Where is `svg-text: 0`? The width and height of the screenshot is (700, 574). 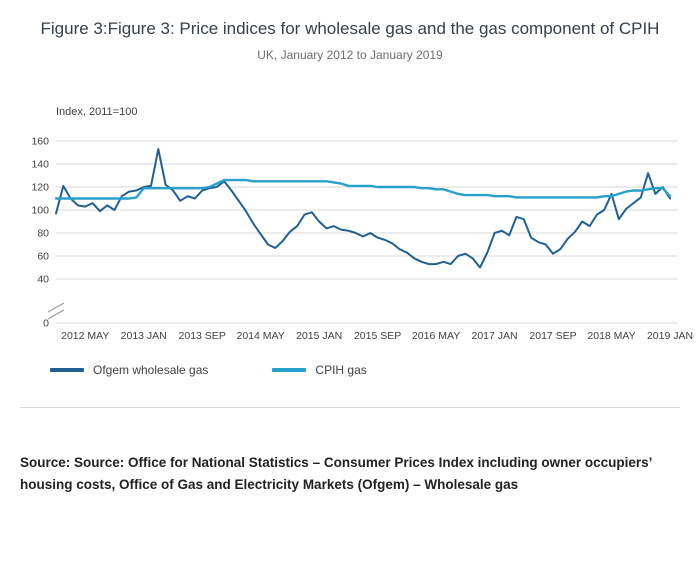
svg-text: 0 is located at coordinates (46, 323).